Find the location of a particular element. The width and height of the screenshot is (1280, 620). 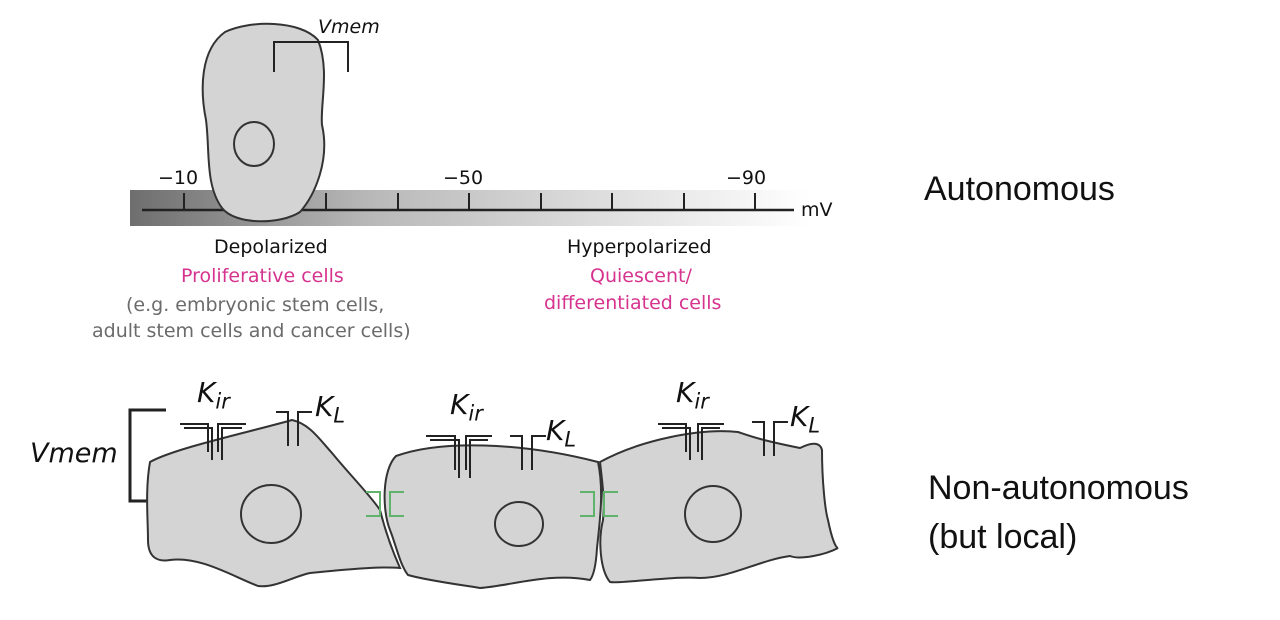

depolarized-examples-line1: (e.g. embryonic stem cells, is located at coordinates (255, 305).